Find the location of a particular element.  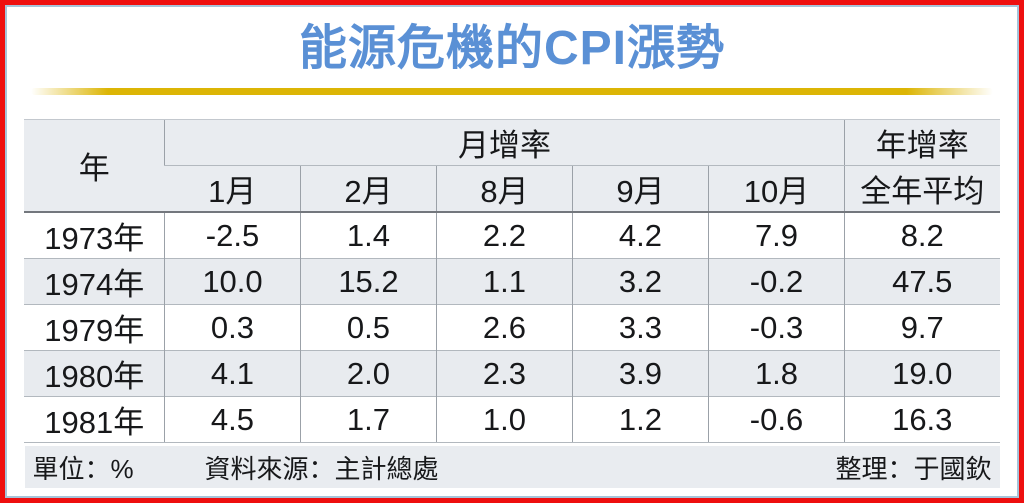

value-cell: 2.6 is located at coordinates (504, 327).